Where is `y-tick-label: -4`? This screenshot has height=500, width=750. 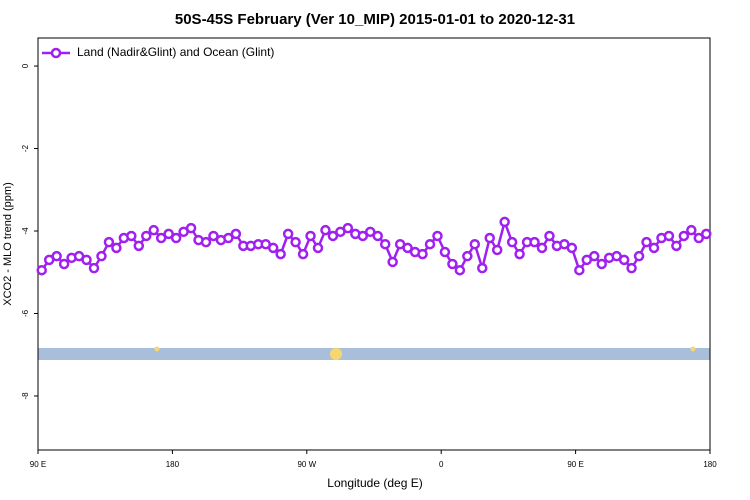
y-tick-label: -4 is located at coordinates (25, 231).